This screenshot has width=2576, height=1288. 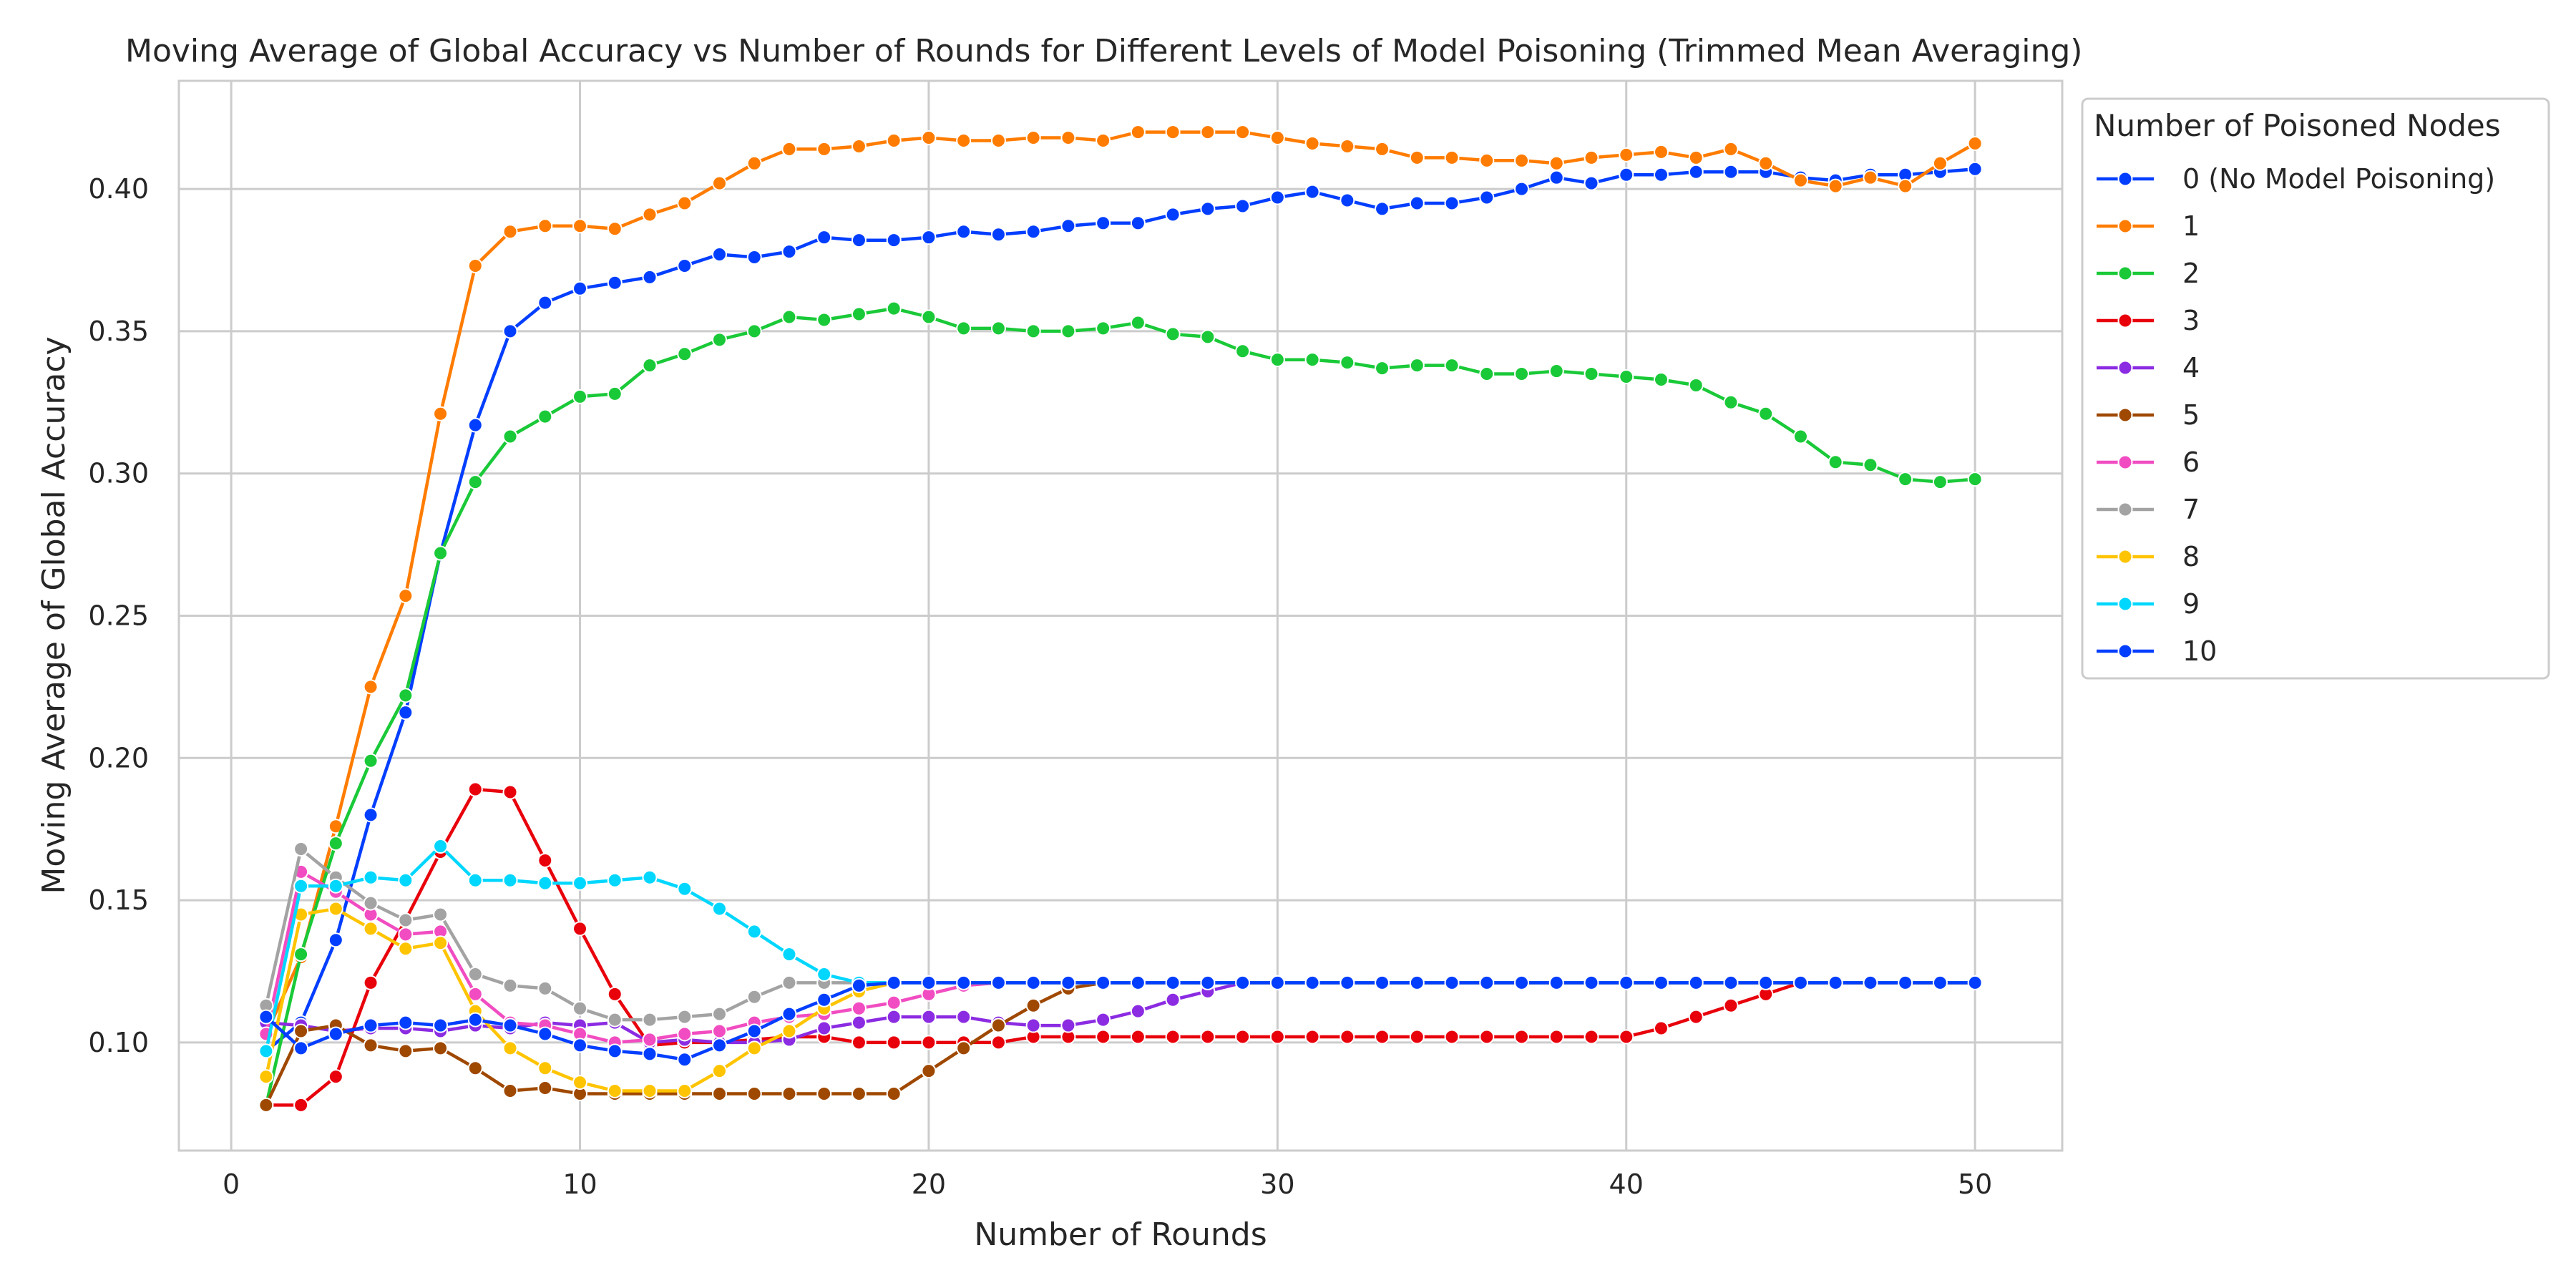 I want to click on y-axis-ticks: 0.10 0.15 0.20 0.25 0.30 0.35 0.40, so click(x=118, y=615).